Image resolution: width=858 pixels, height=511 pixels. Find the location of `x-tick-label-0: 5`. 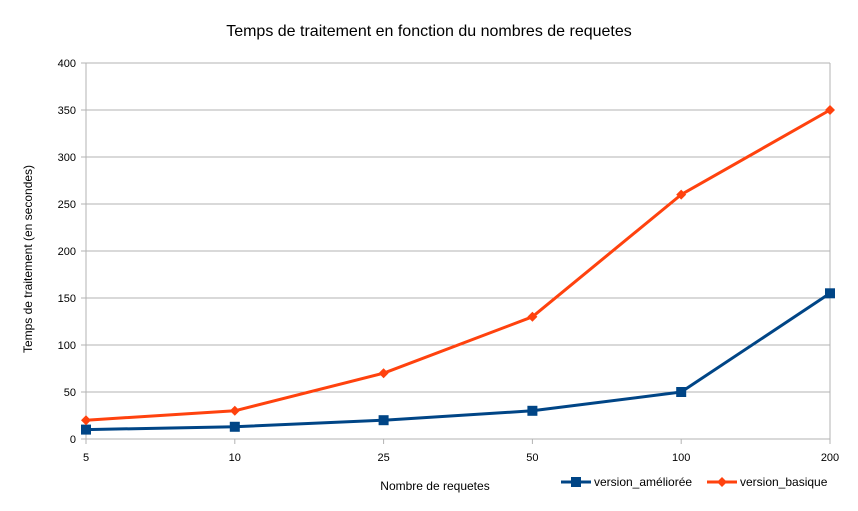

x-tick-label-0: 5 is located at coordinates (86, 458).